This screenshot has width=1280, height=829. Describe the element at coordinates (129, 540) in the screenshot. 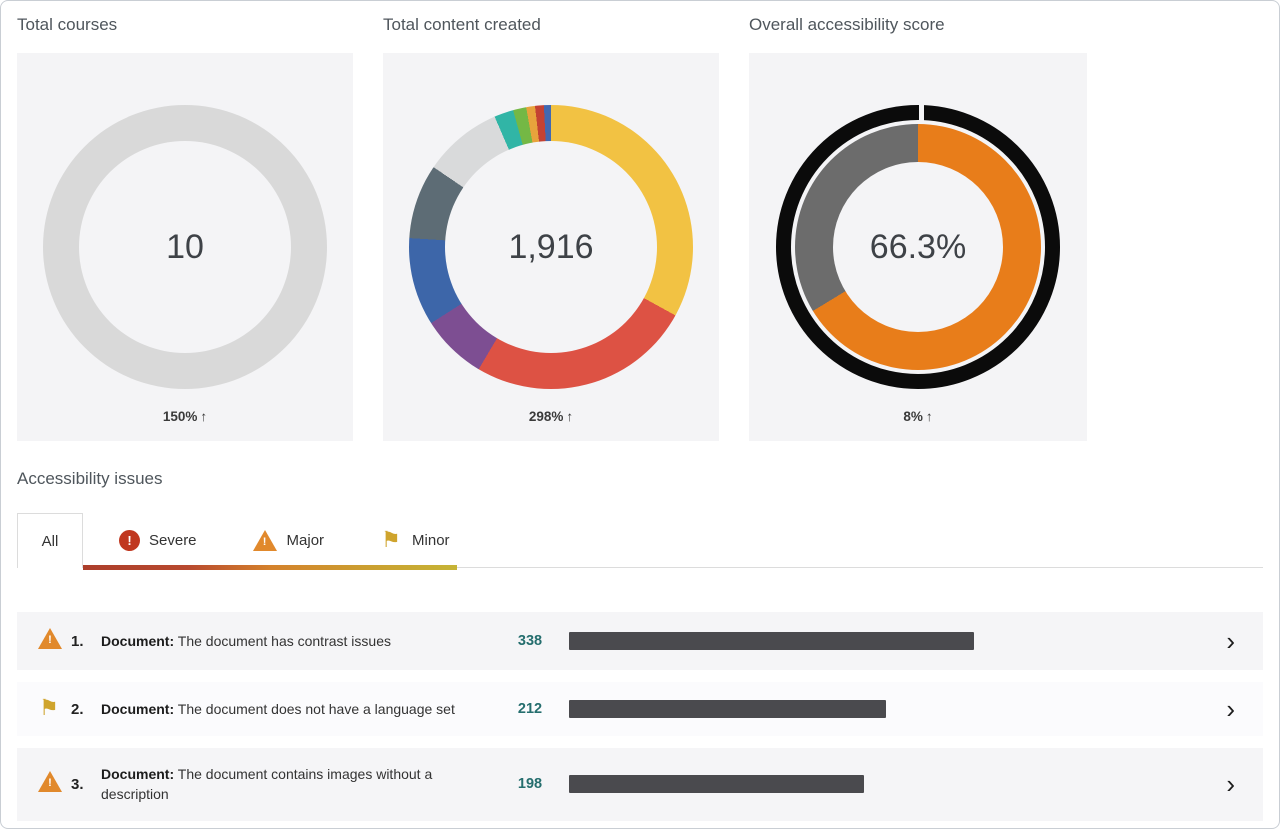

I see `severe-icon` at that location.